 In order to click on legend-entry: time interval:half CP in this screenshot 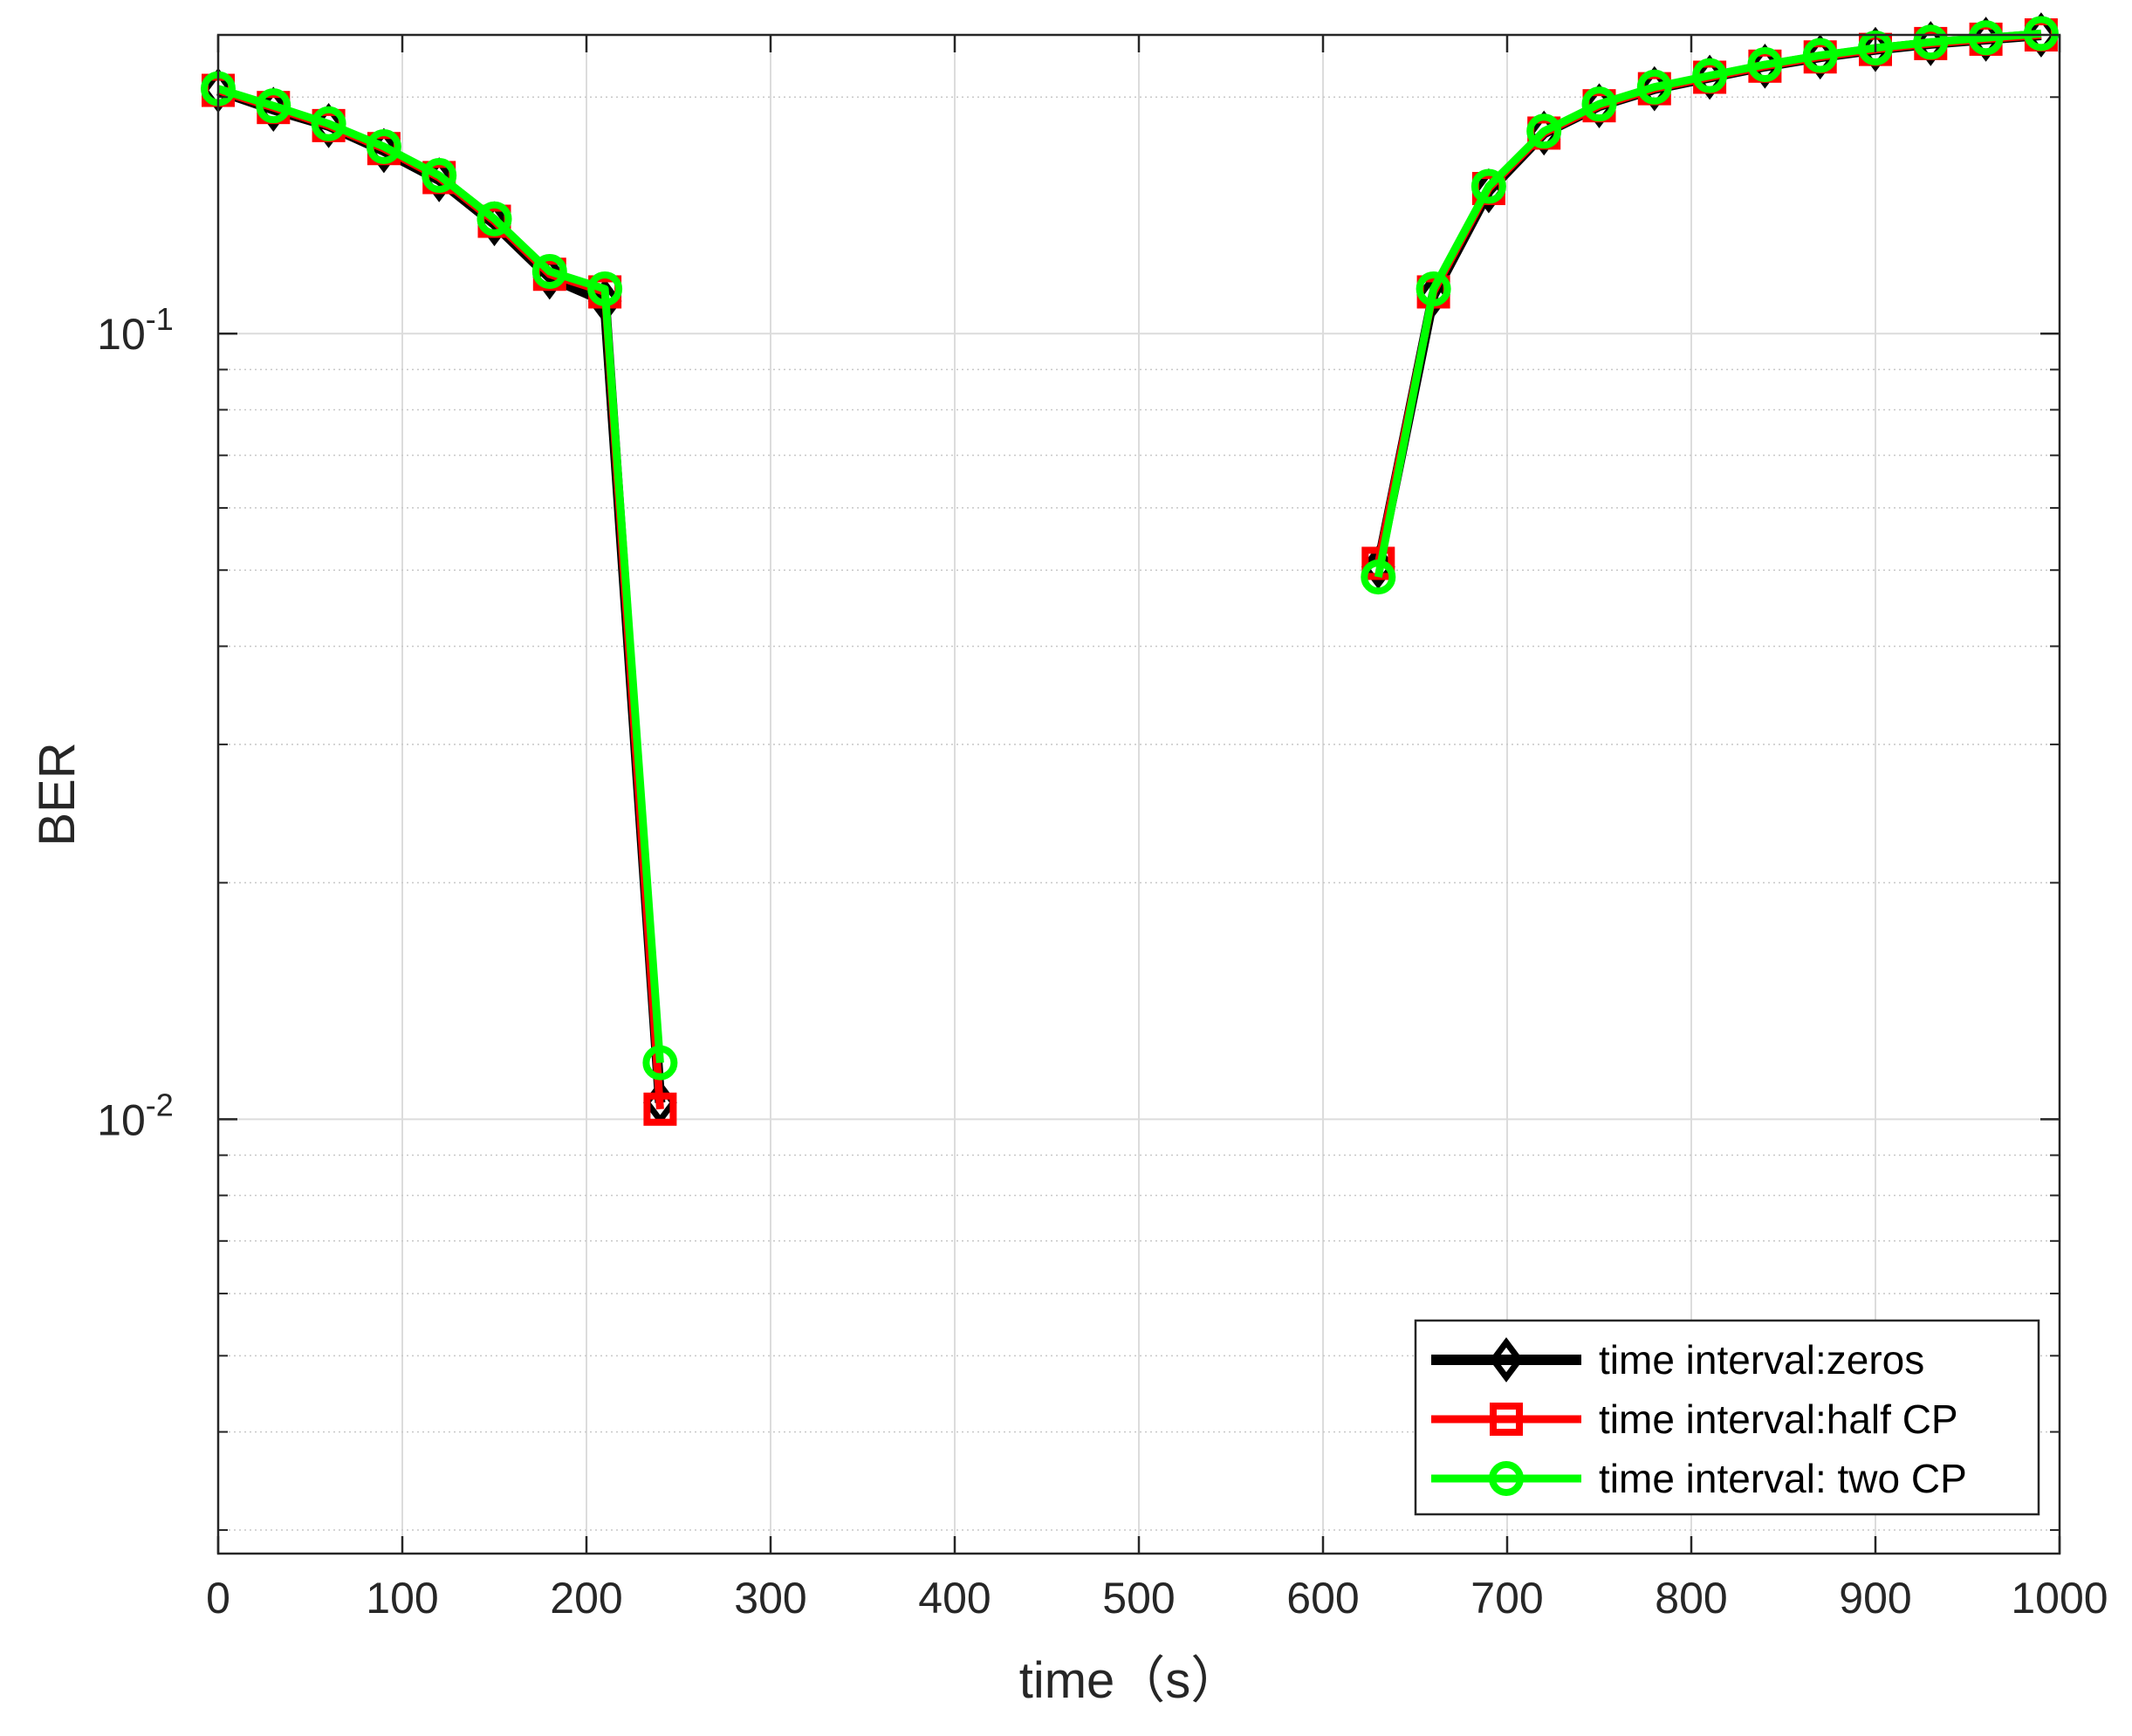, I will do `click(1695, 1419)`.